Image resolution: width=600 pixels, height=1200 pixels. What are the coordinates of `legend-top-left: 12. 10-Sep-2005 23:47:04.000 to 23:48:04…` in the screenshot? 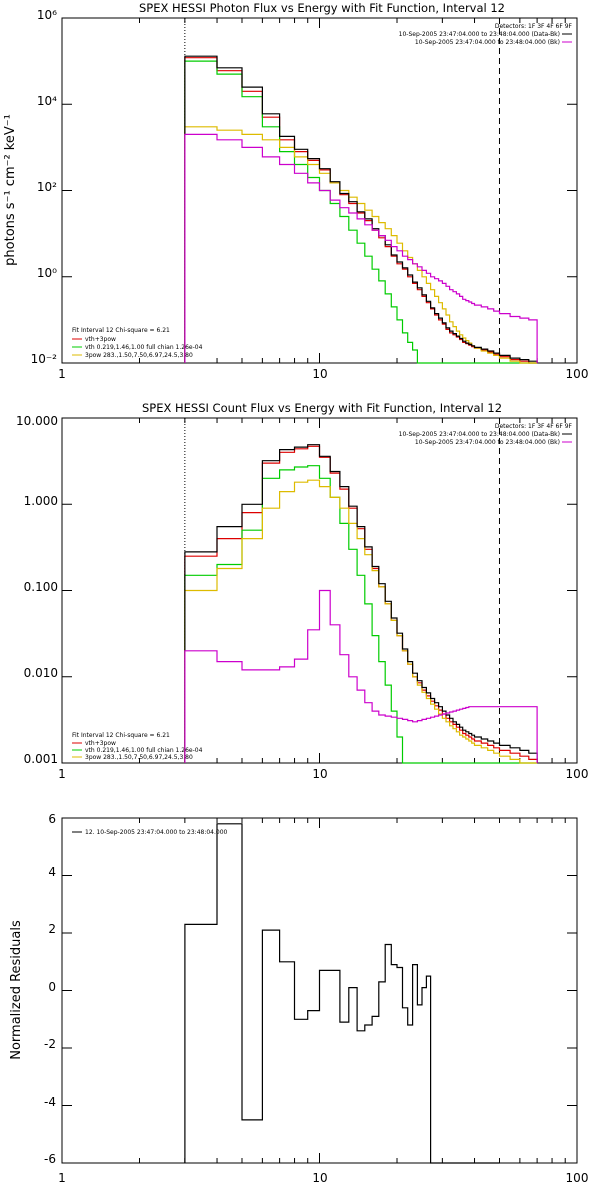 It's located at (150, 832).